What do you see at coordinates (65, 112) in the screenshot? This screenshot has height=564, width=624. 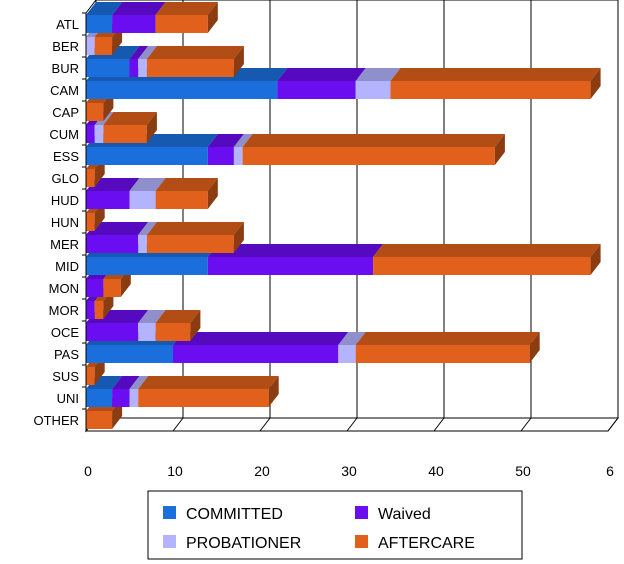 I see `category-label: CAP` at bounding box center [65, 112].